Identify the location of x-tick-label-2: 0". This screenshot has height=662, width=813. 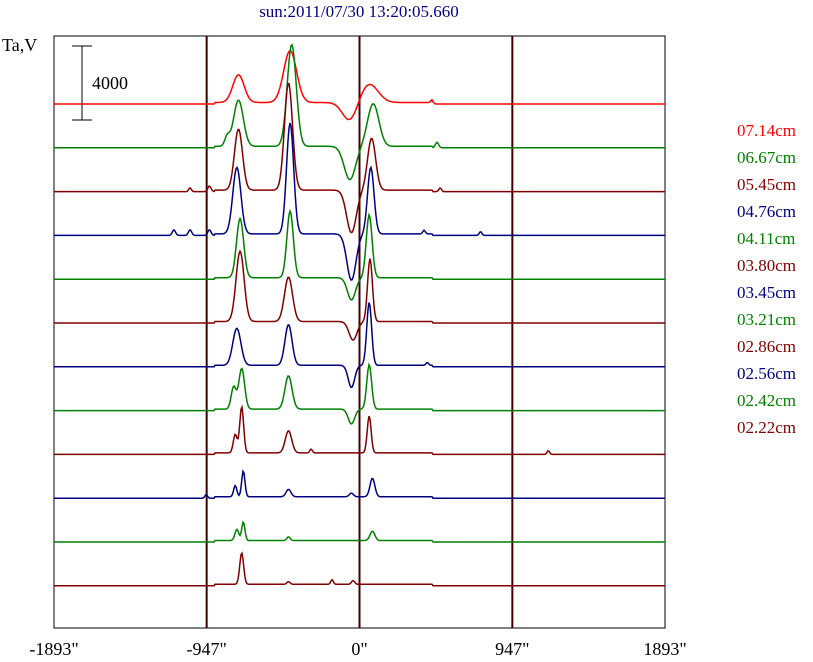
(359, 649).